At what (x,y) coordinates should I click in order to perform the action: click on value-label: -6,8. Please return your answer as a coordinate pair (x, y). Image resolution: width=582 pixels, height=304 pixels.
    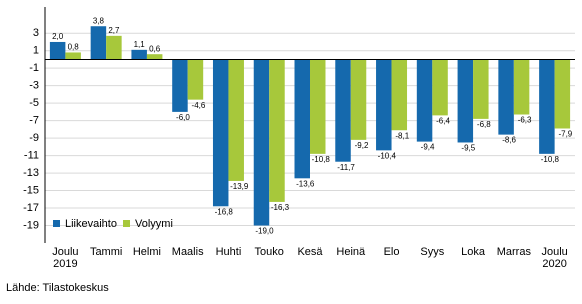
    Looking at the image, I should click on (484, 124).